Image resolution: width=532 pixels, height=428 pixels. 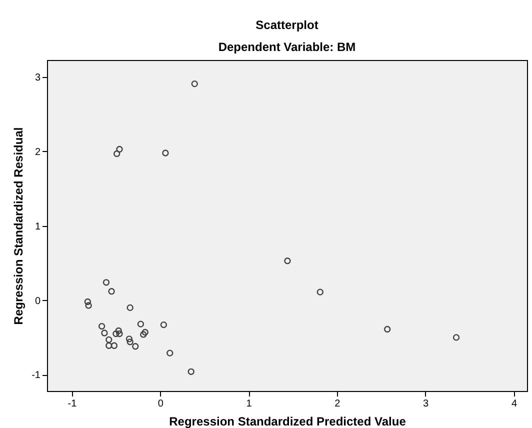 I want to click on chart-title: Scatterplot, so click(x=287, y=25).